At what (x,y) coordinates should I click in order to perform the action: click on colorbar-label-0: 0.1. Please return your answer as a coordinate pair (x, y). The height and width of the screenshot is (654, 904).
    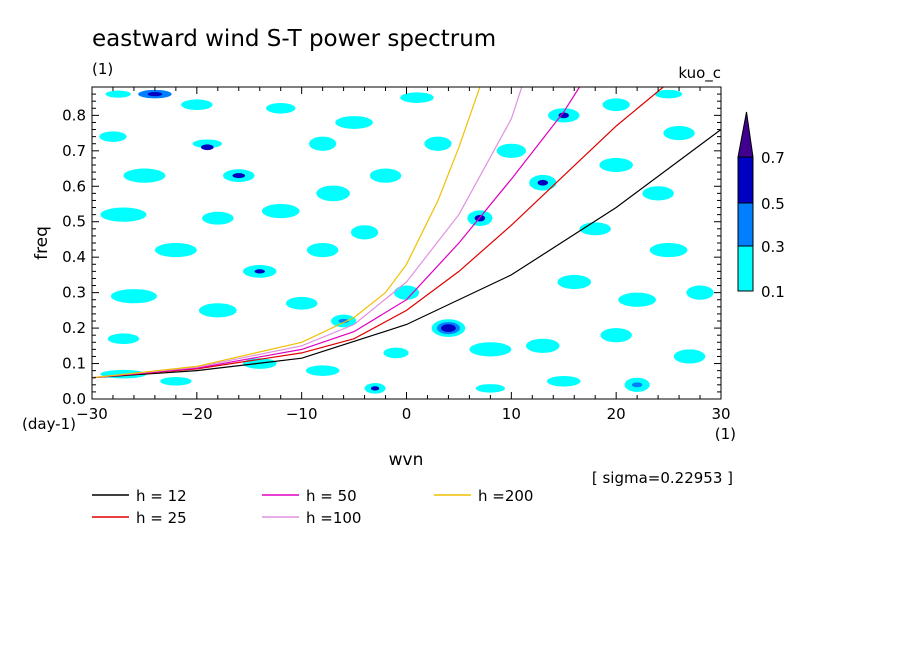
    Looking at the image, I should click on (773, 292).